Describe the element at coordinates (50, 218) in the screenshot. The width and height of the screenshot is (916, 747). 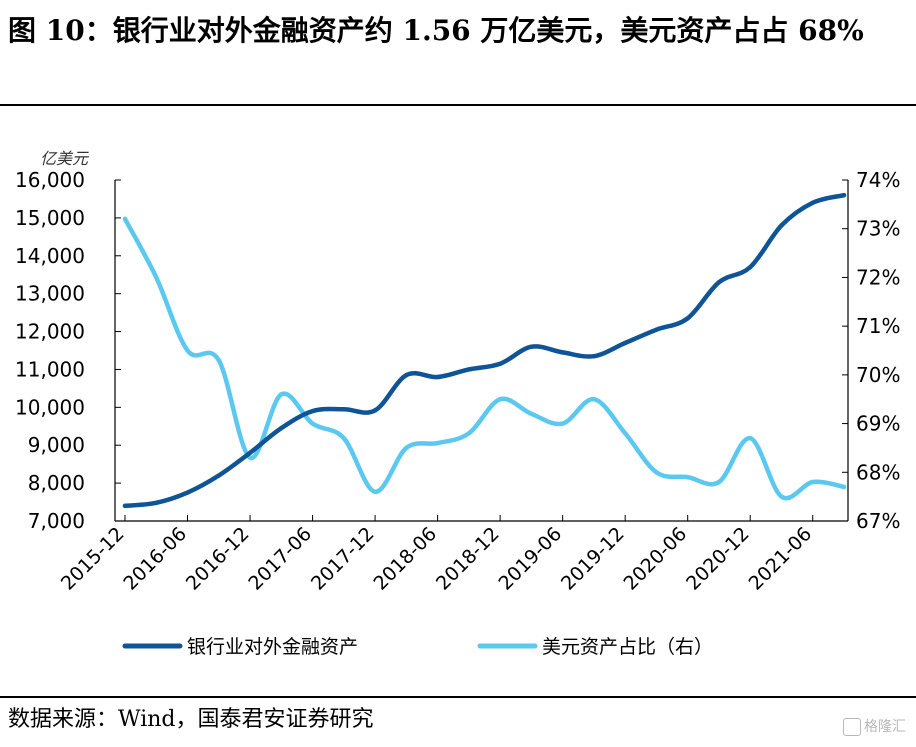
I see `left-tick-label: 15,000` at that location.